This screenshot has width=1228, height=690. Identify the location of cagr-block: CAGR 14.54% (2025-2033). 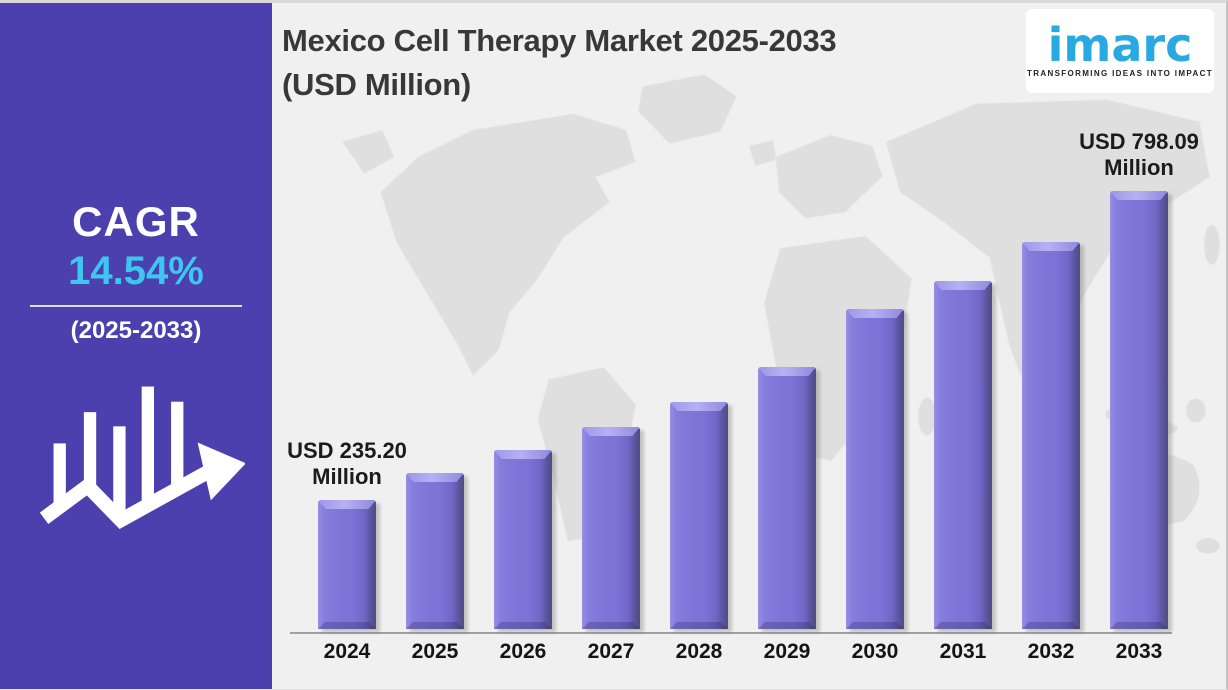
(136, 273).